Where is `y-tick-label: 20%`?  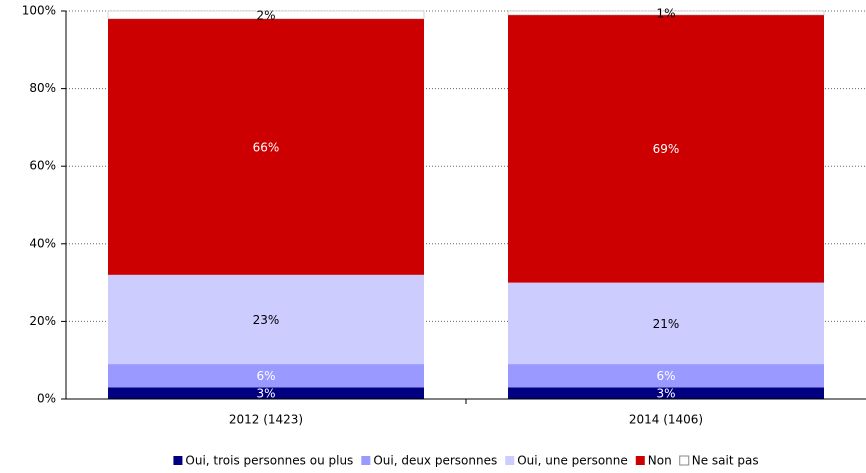 y-tick-label: 20% is located at coordinates (42, 321).